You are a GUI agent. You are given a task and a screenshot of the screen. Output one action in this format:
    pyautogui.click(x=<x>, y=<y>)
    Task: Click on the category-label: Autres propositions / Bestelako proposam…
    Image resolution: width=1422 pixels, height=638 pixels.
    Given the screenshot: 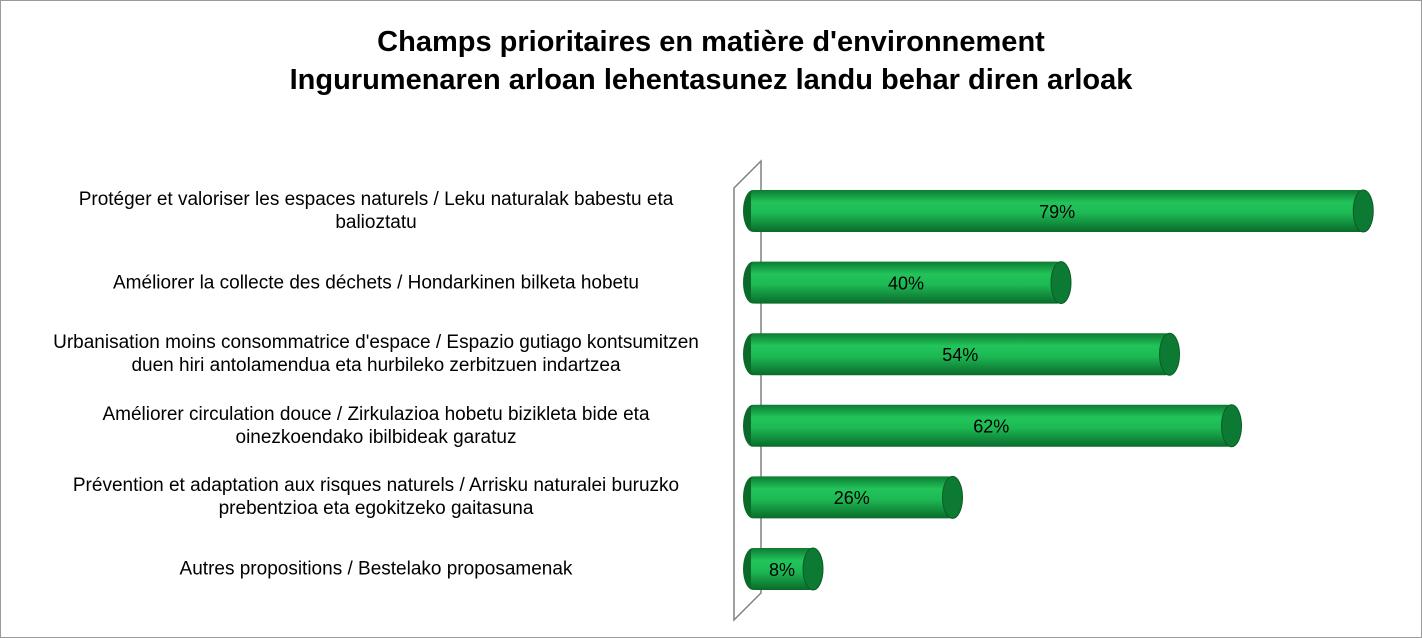 What is the action you would take?
    pyautogui.click(x=376, y=569)
    